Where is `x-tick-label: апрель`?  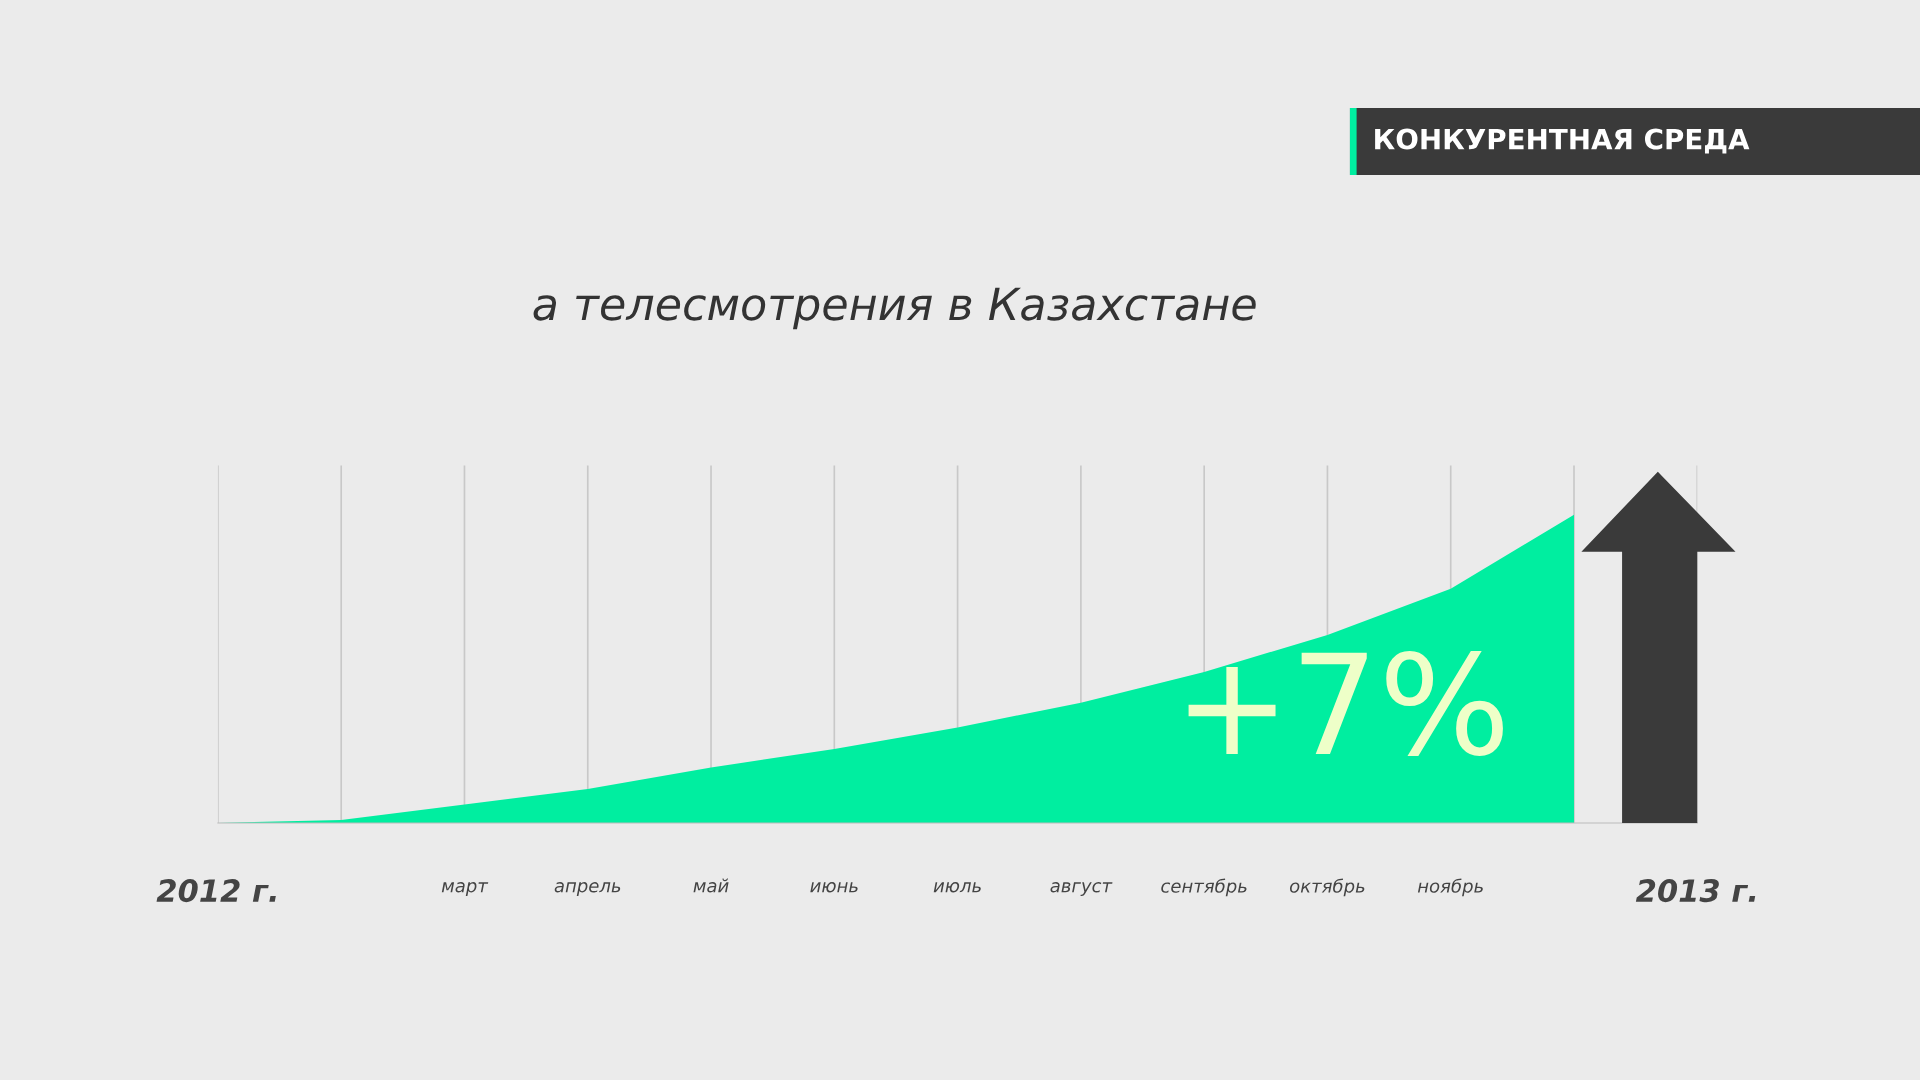
x-tick-label: апрель is located at coordinates (587, 889).